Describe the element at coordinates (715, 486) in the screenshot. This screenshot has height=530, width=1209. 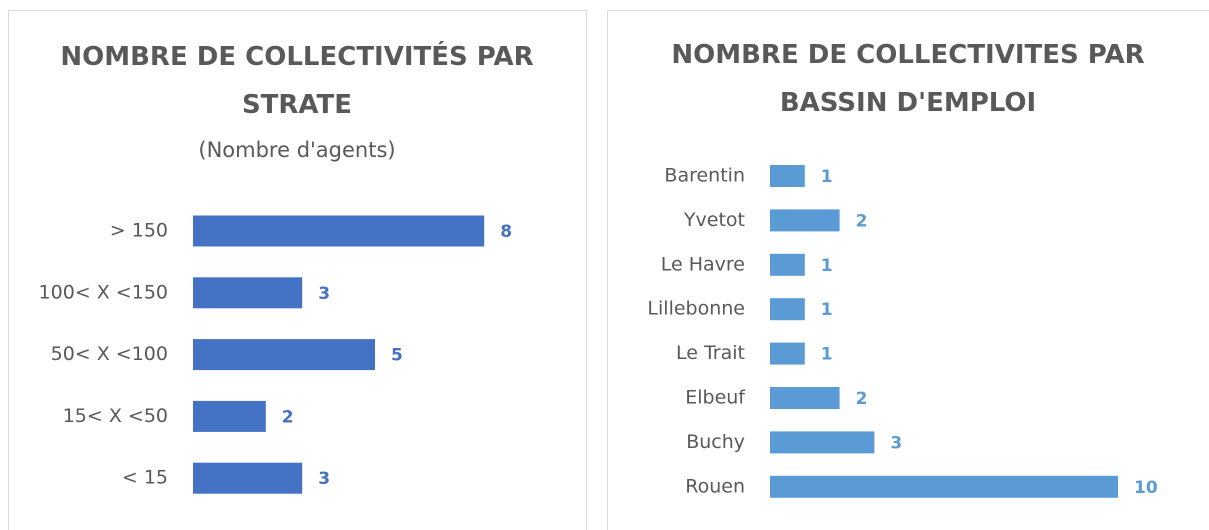
I see `y-tick-label: Rouen` at that location.